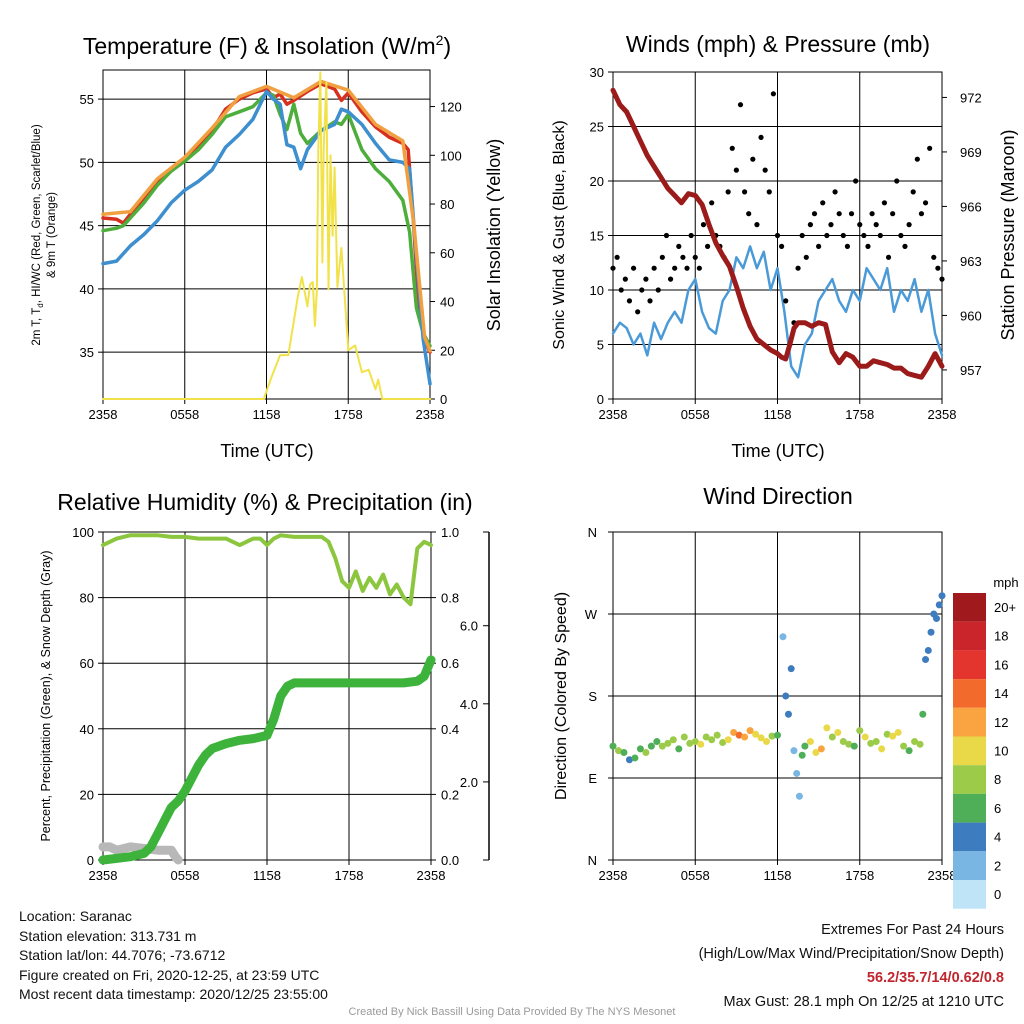 The height and width of the screenshot is (1024, 1024). Describe the element at coordinates (103, 875) in the screenshot. I see `rh-xtick-label: 2358` at that location.